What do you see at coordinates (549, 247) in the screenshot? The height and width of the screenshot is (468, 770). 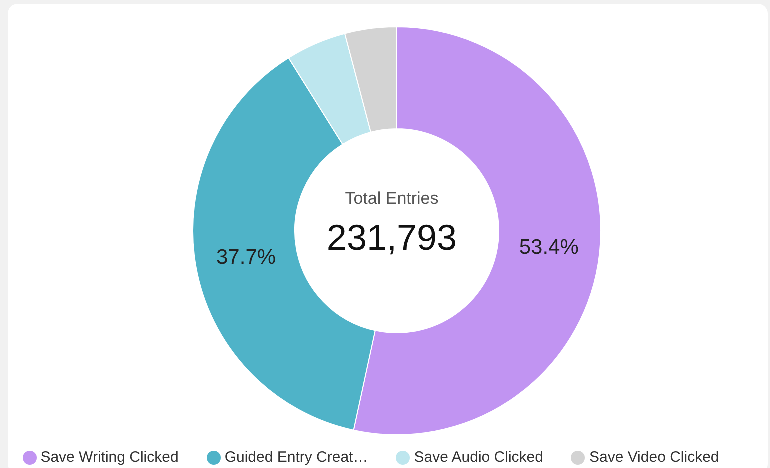 I see `data-label: 53.4%` at bounding box center [549, 247].